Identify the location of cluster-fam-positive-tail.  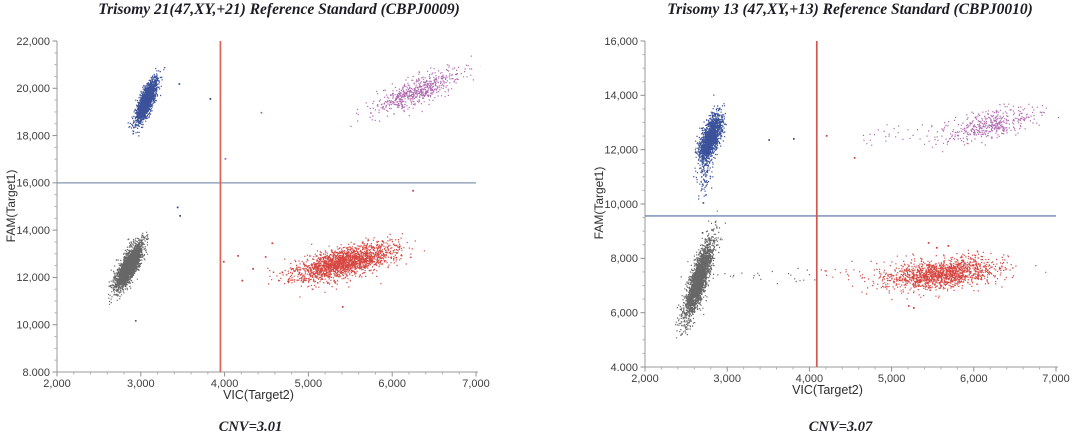
(705, 176).